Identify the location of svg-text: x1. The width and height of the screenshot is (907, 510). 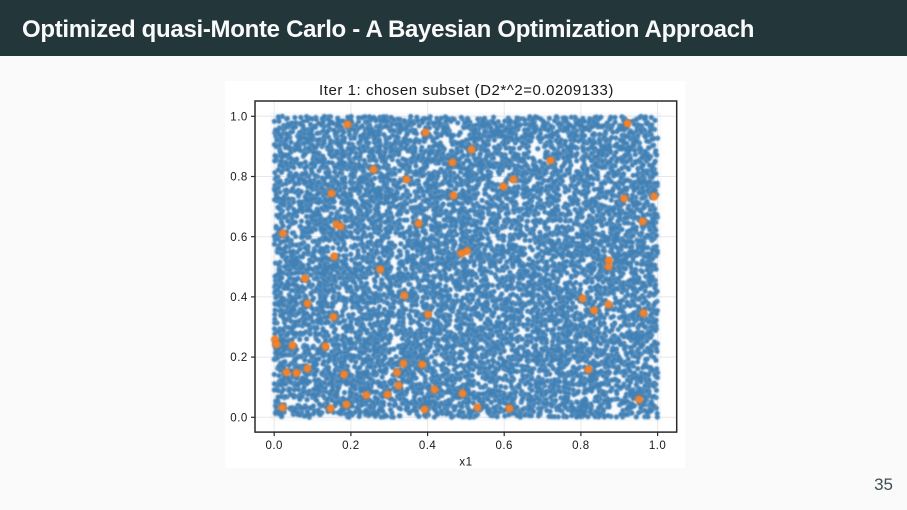
(465, 463).